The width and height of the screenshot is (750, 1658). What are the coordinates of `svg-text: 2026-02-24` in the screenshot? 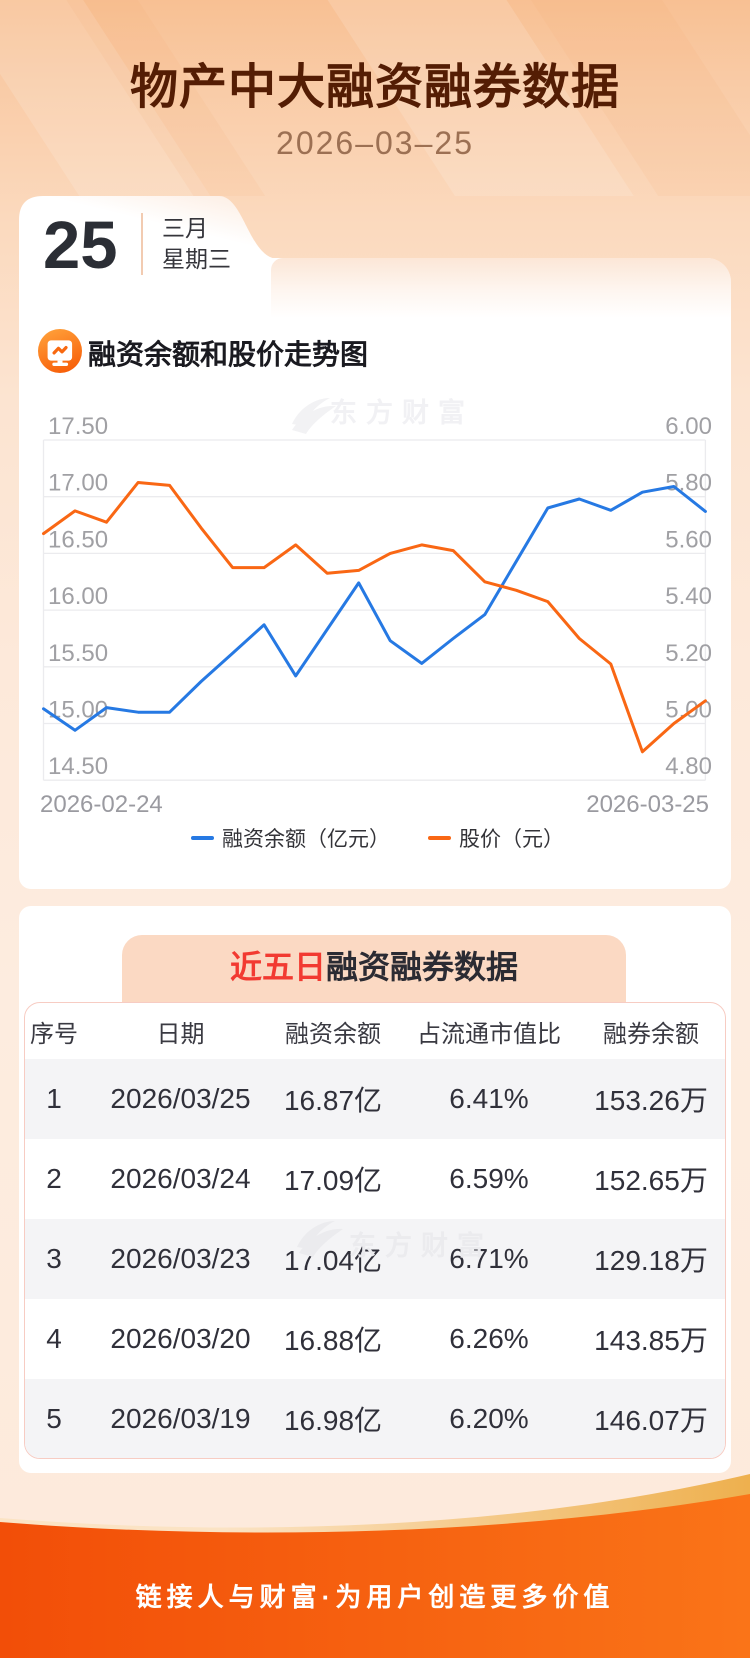 It's located at (101, 804).